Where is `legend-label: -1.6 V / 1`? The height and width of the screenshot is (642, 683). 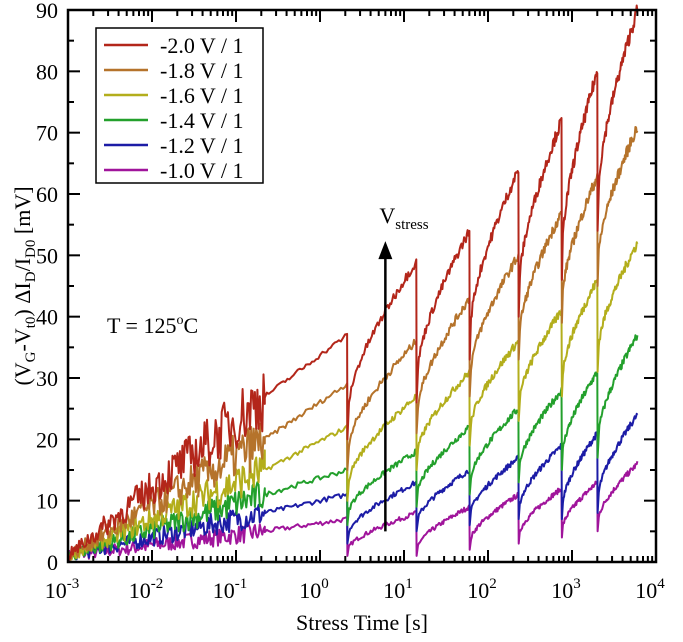 legend-label: -1.6 V / 1 is located at coordinates (202, 95).